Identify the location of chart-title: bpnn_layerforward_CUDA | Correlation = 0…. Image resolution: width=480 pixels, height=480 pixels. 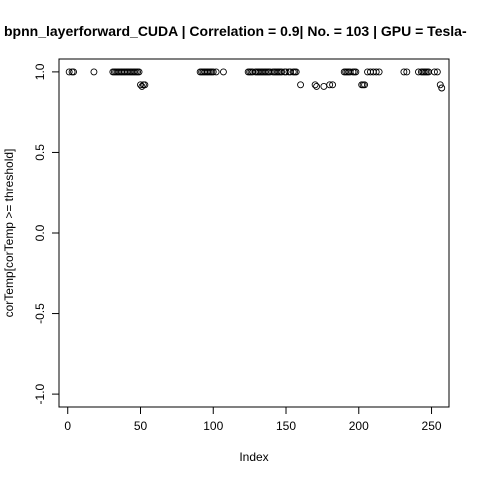
(235, 31).